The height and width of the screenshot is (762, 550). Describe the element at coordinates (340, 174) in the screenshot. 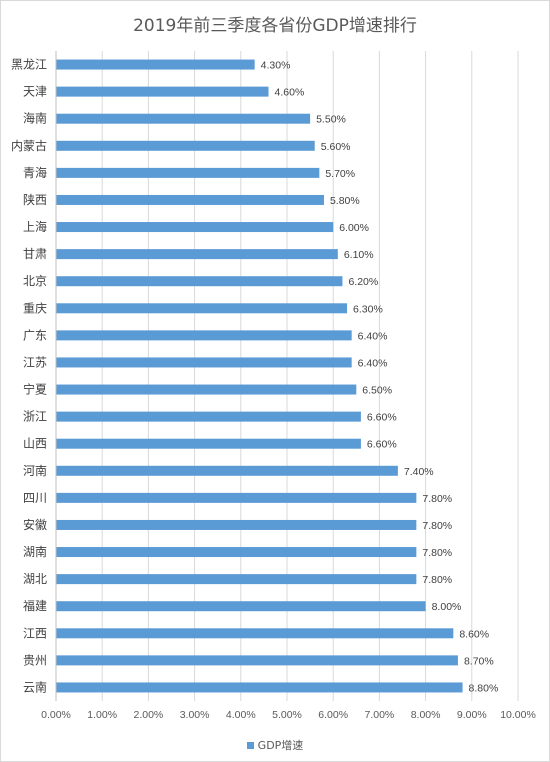

I see `data-label: 5.70%` at that location.